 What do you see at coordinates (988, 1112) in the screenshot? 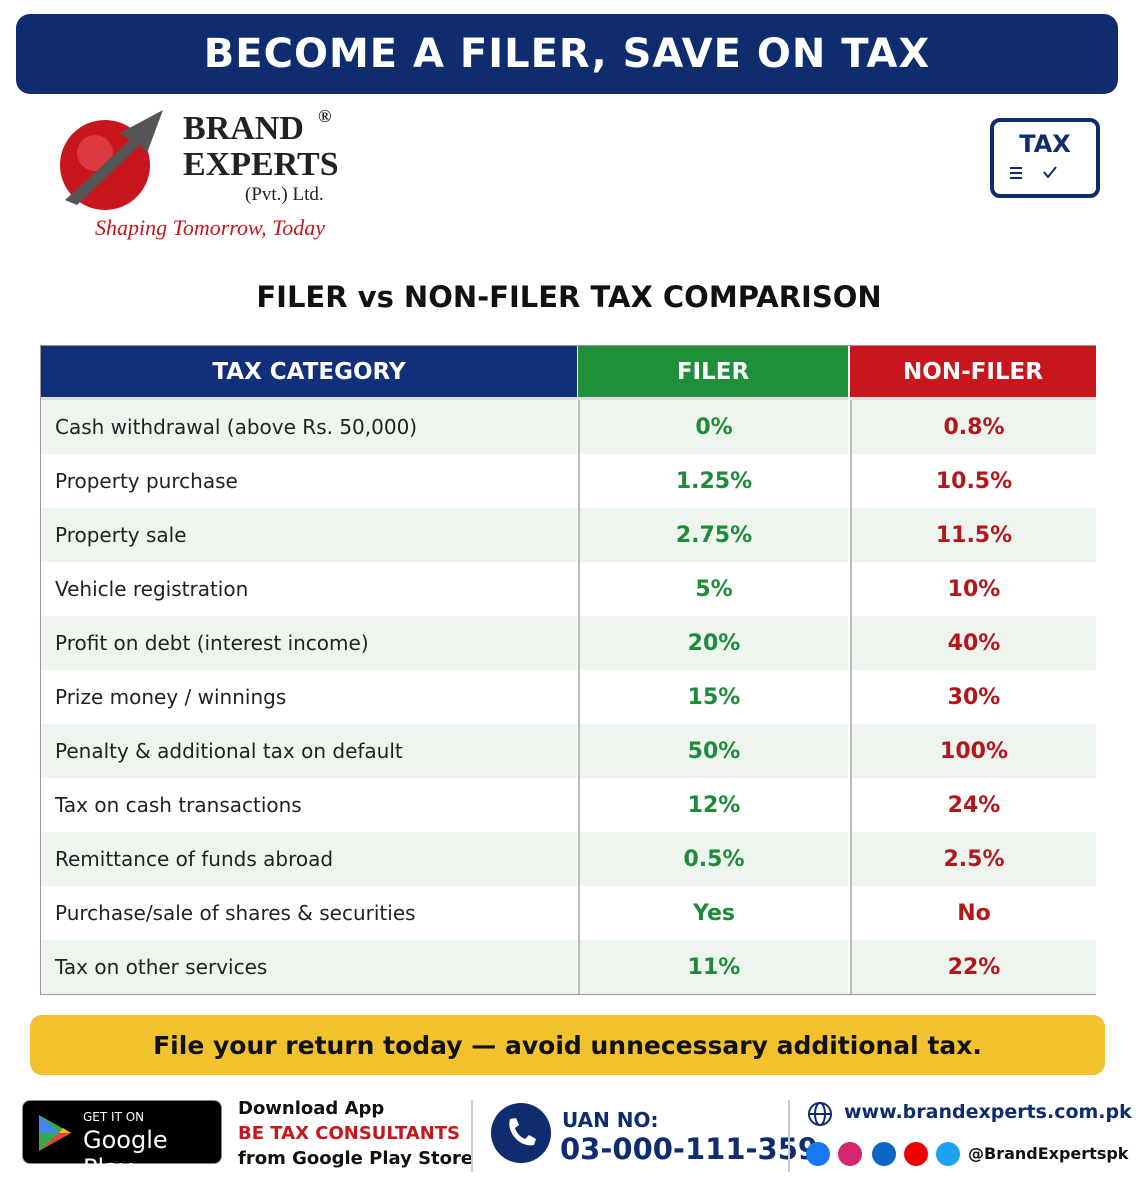
I see `website: www.brandexperts.com.pk` at bounding box center [988, 1112].